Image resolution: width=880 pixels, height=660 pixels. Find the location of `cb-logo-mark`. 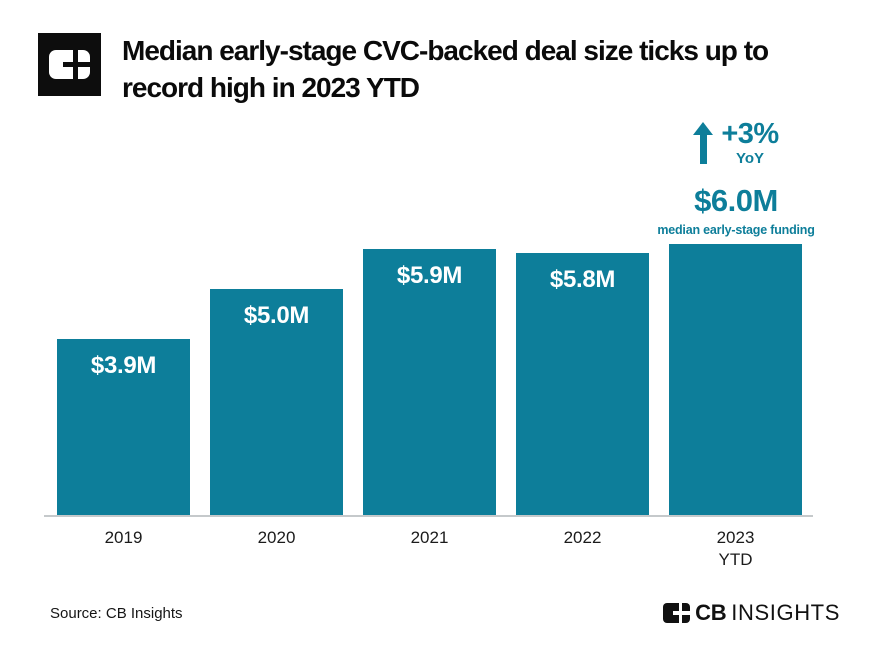

cb-logo-mark is located at coordinates (69, 64).